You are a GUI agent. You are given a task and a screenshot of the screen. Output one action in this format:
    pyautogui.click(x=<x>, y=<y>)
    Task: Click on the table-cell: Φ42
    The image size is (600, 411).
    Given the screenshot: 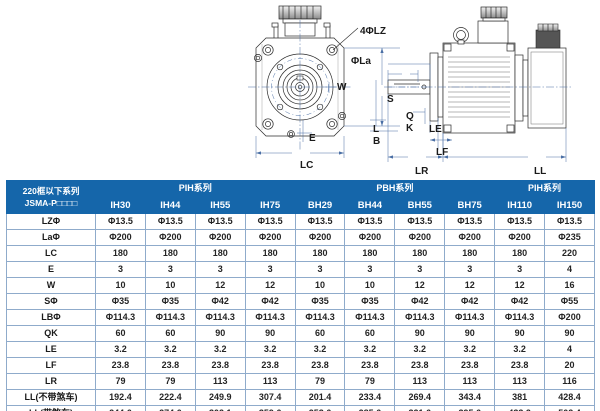 What is the action you would take?
    pyautogui.click(x=220, y=301)
    